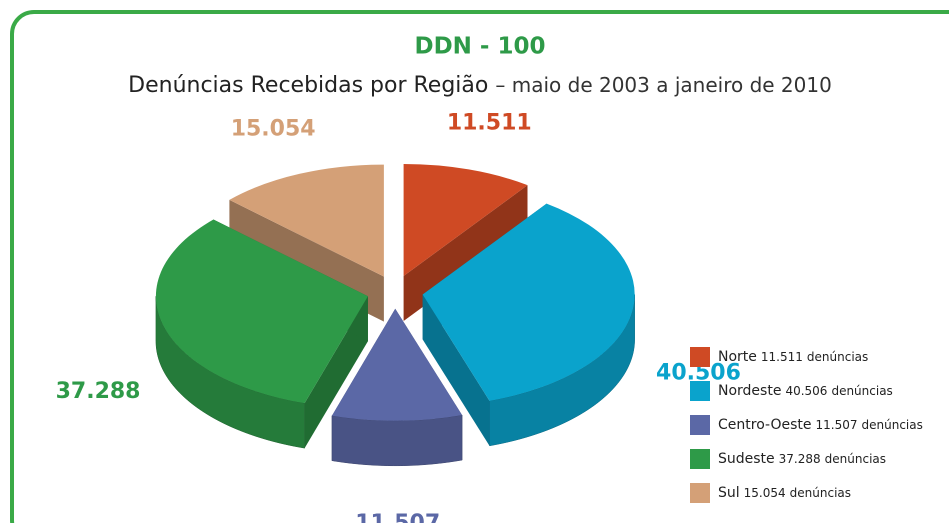  I want to click on data-label: 37.288, so click(98, 391).